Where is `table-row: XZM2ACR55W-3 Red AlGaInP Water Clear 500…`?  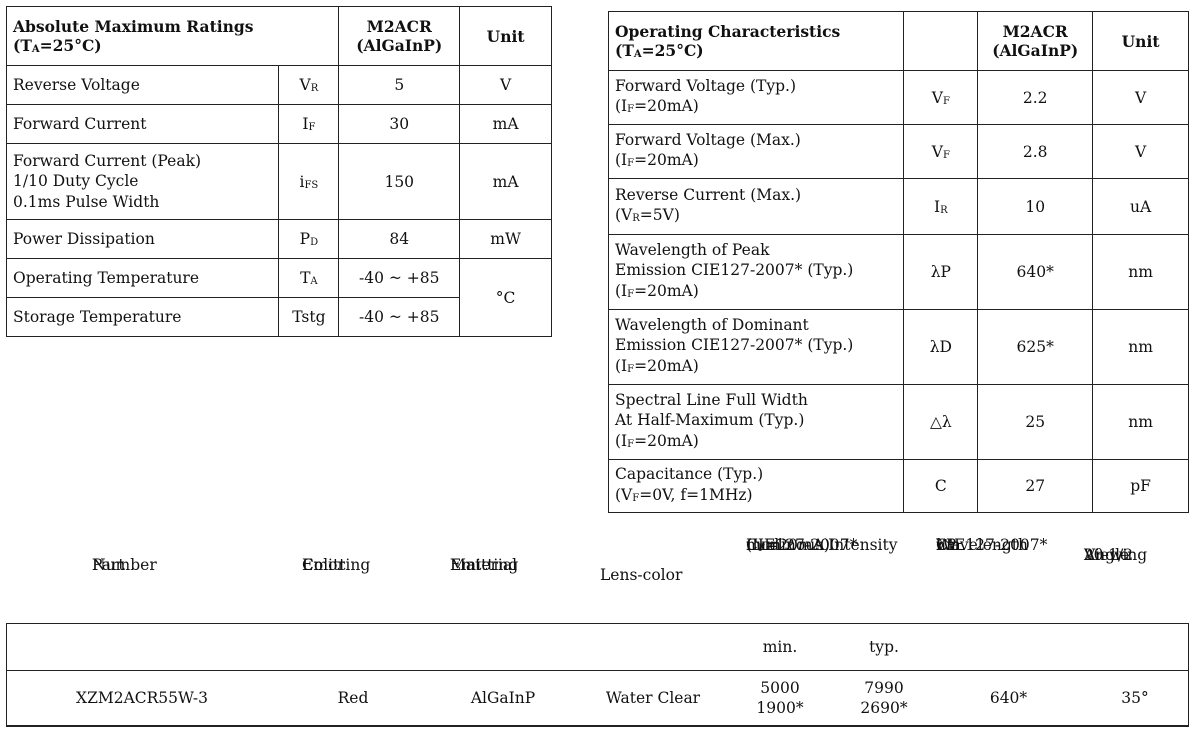 table-row: XZM2ACR55W-3 Red AlGaInP Water Clear 500… is located at coordinates (597, 698).